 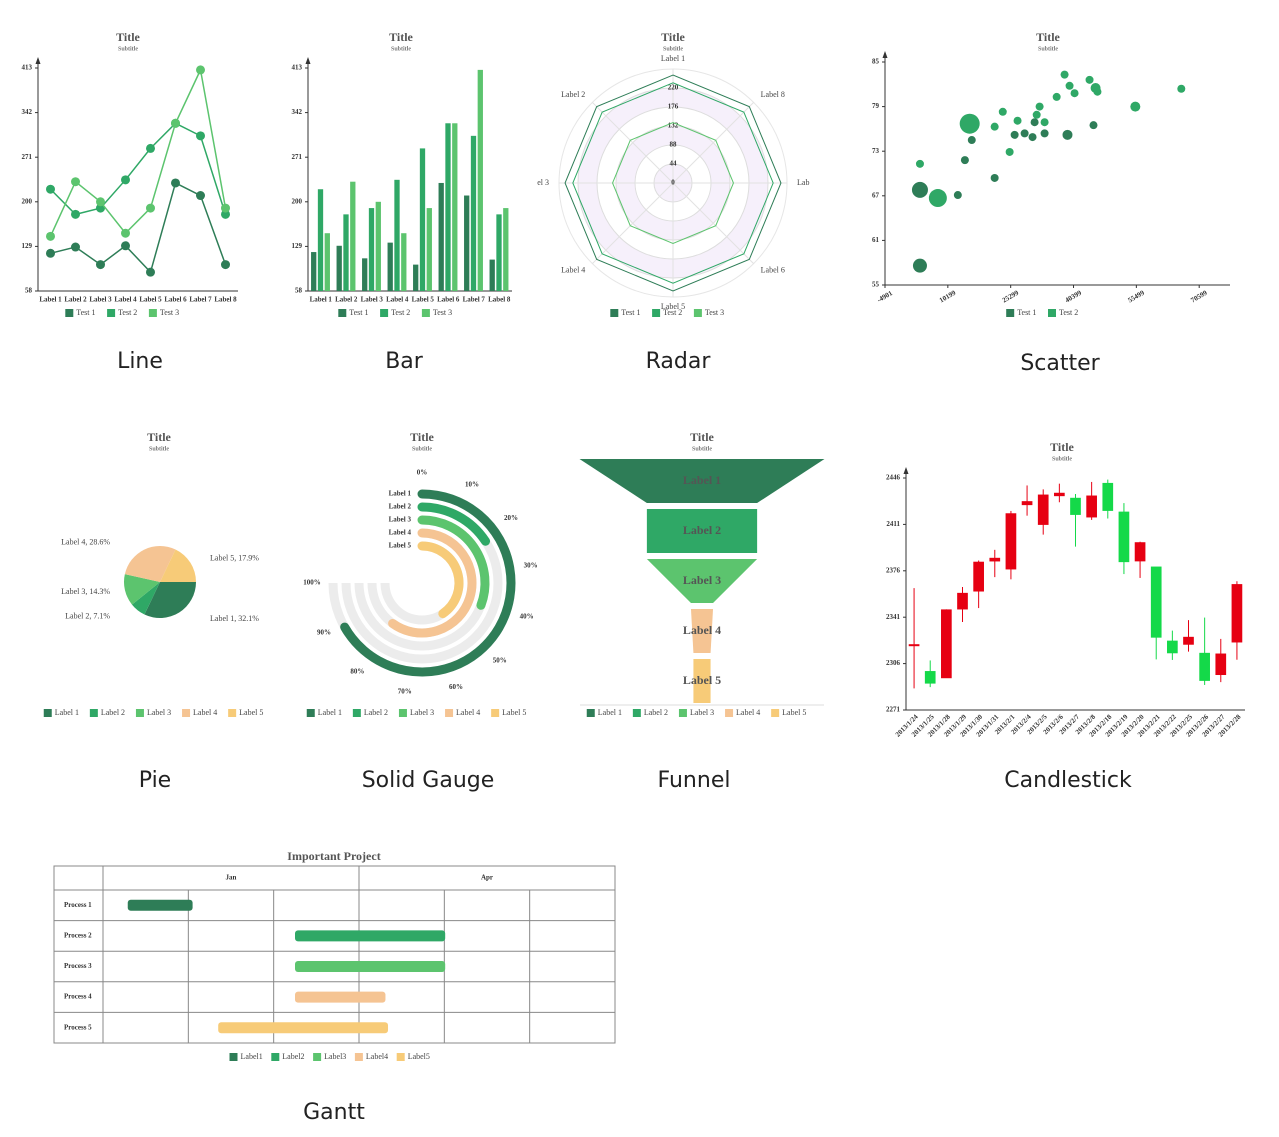 What do you see at coordinates (27, 112) in the screenshot?
I see `y-tick-label: 342` at bounding box center [27, 112].